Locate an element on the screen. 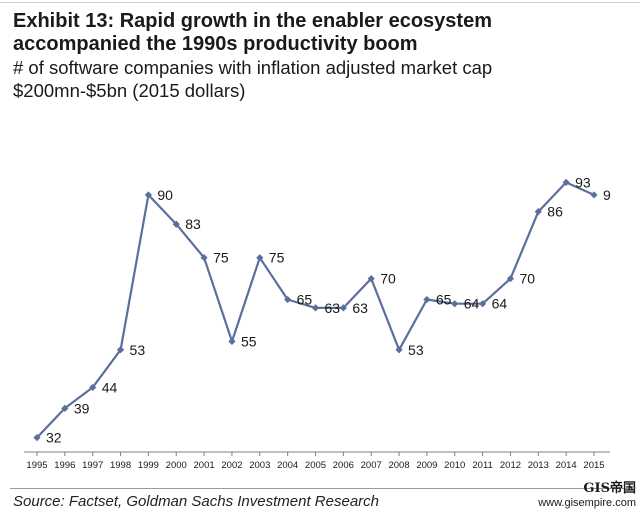 Image resolution: width=640 pixels, height=517 pixels. chart-title-line-2: accompanied the 1990s productivity boom is located at coordinates (215, 44).